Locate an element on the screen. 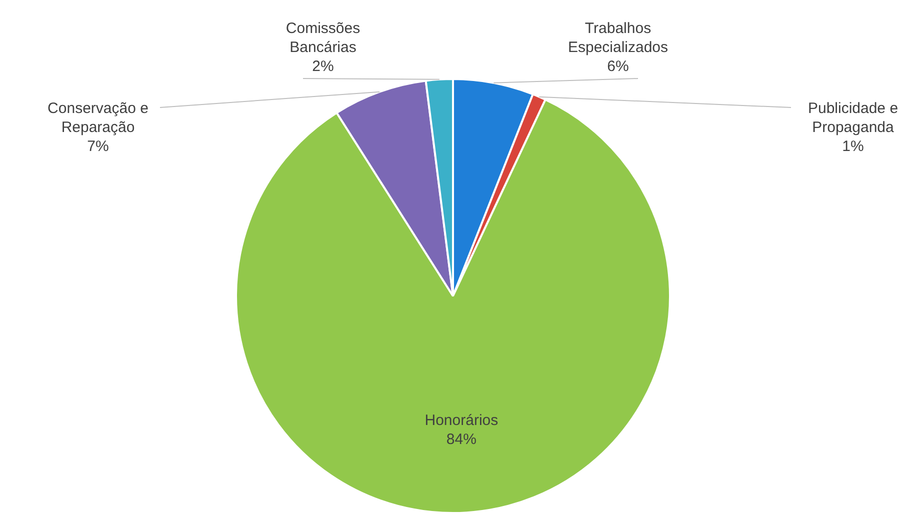  slice-label: Conservação e Reparação is located at coordinates (98, 118).